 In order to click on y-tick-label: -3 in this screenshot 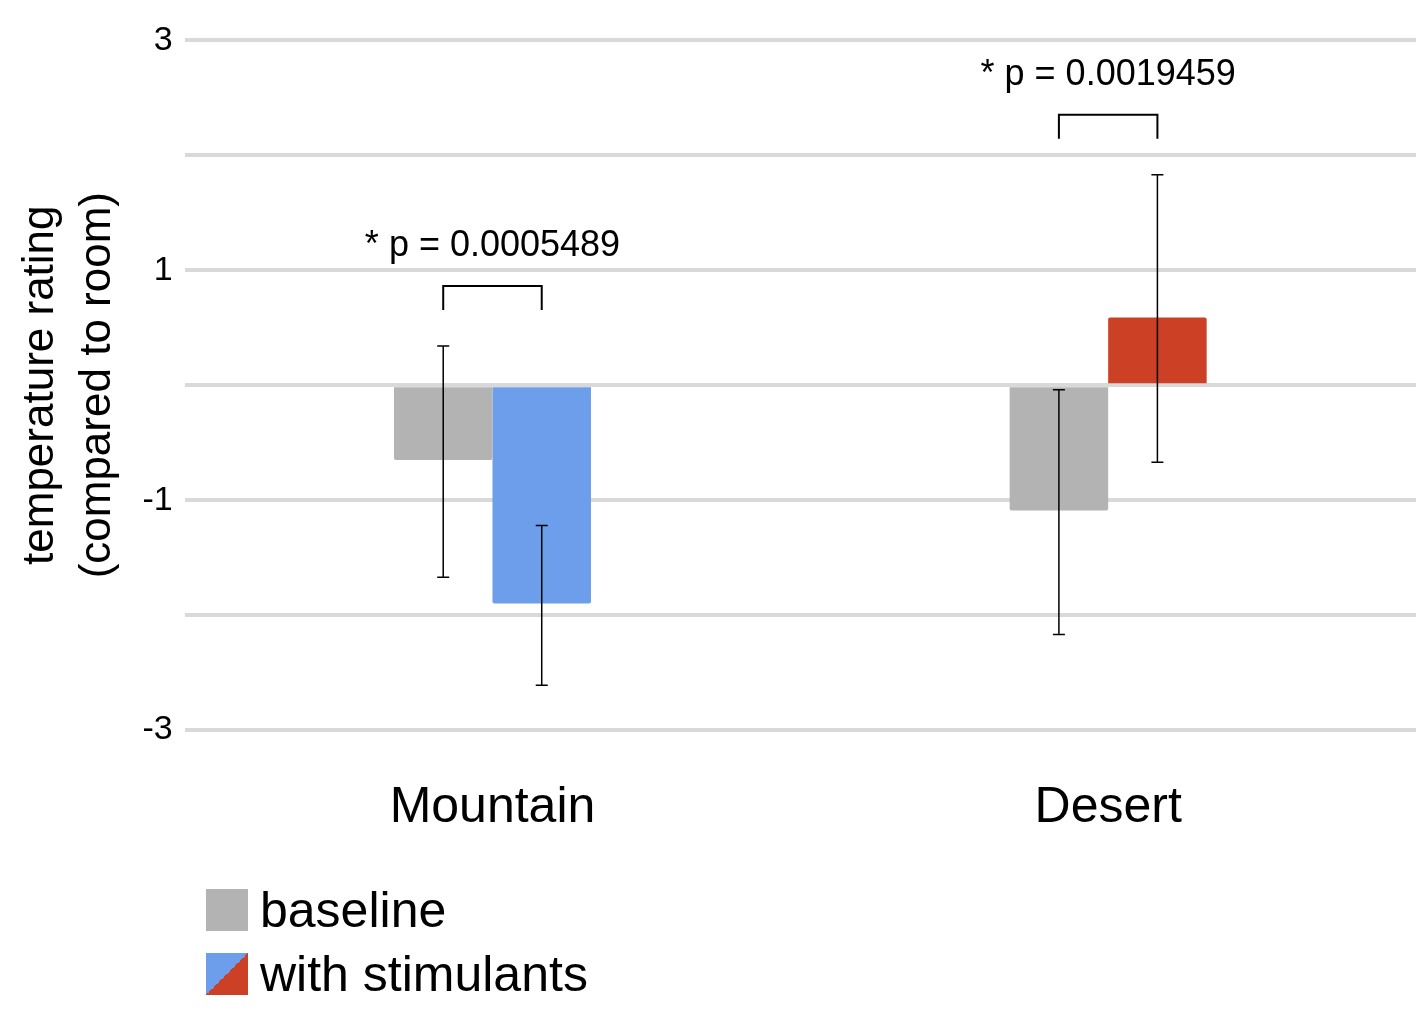, I will do `click(157, 727)`.